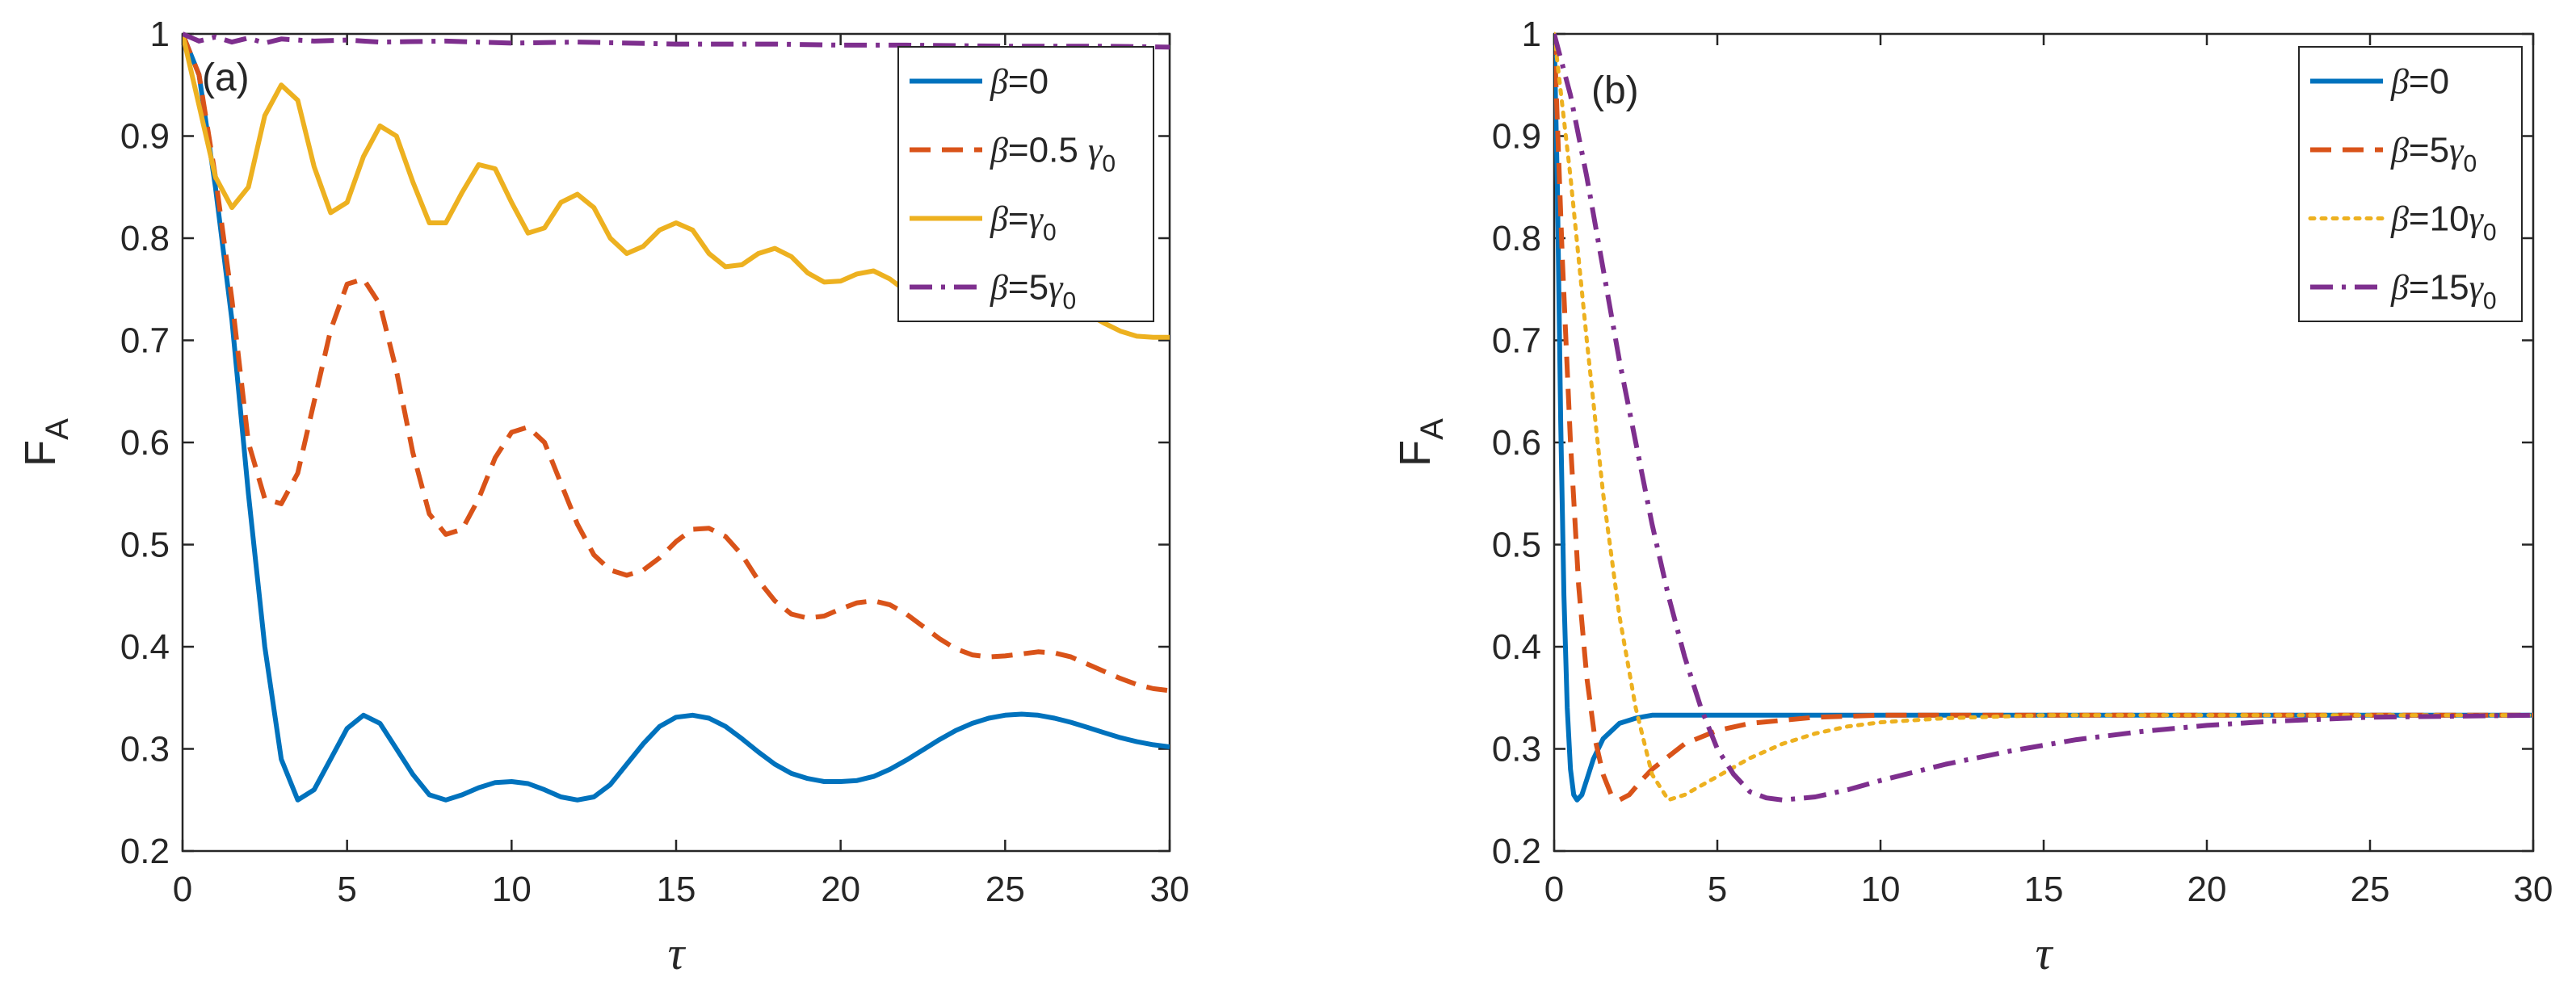 The width and height of the screenshot is (2576, 1002). Describe the element at coordinates (1615, 90) in the screenshot. I see `panel-label: (b)` at that location.